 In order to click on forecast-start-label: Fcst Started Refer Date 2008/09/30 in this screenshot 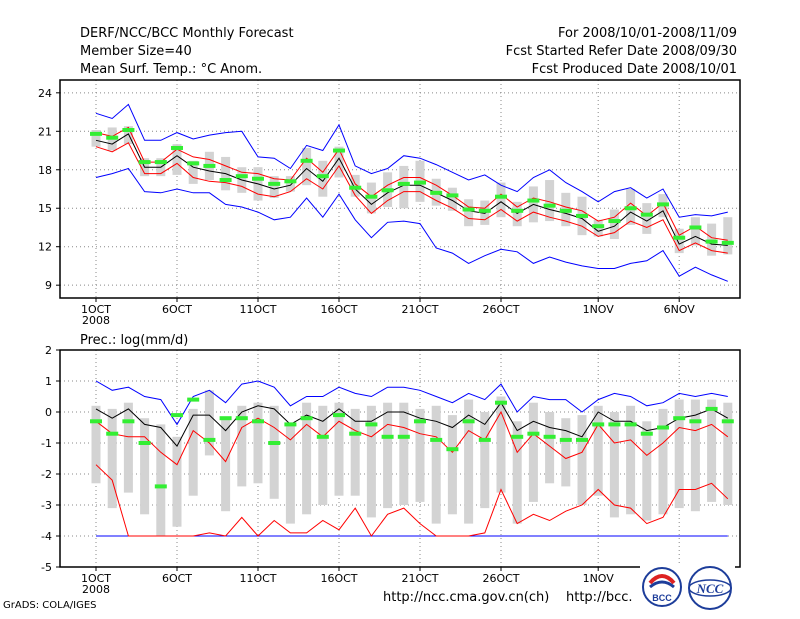, I will do `click(621, 51)`.